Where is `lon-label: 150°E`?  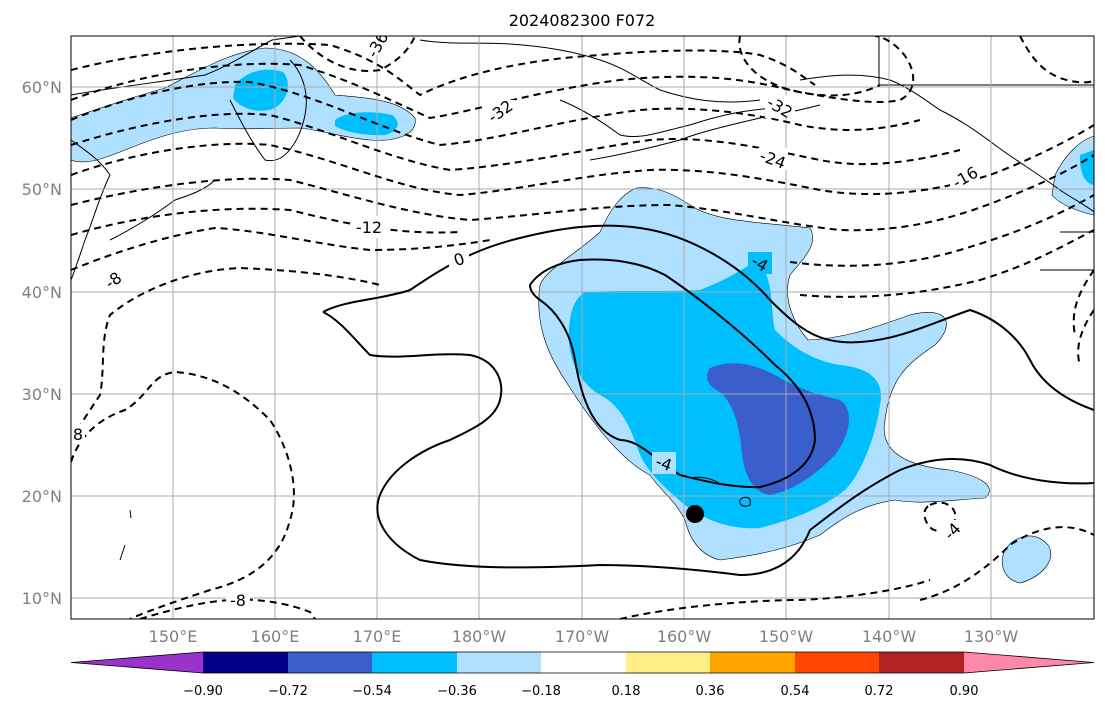
lon-label: 150°E is located at coordinates (173, 636).